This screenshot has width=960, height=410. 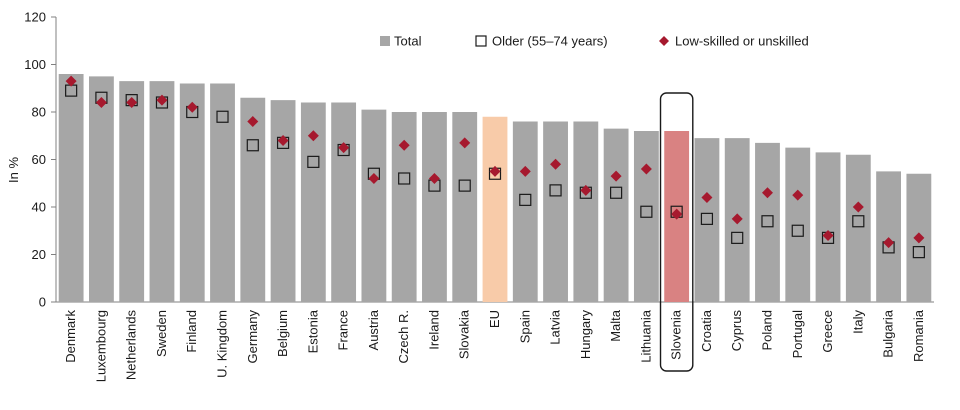 What do you see at coordinates (586, 211) in the screenshot?
I see `bar-hungary` at bounding box center [586, 211].